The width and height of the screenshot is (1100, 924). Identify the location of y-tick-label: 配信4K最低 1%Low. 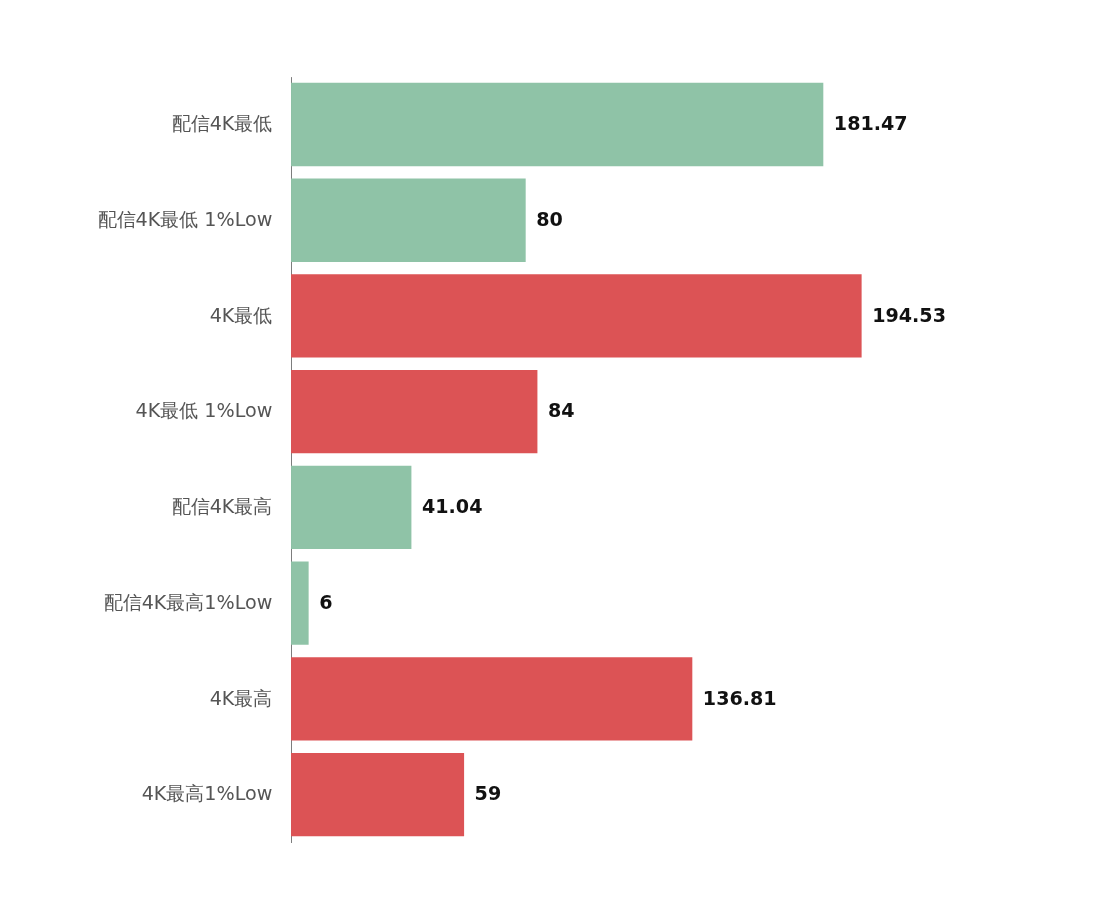
(185, 219).